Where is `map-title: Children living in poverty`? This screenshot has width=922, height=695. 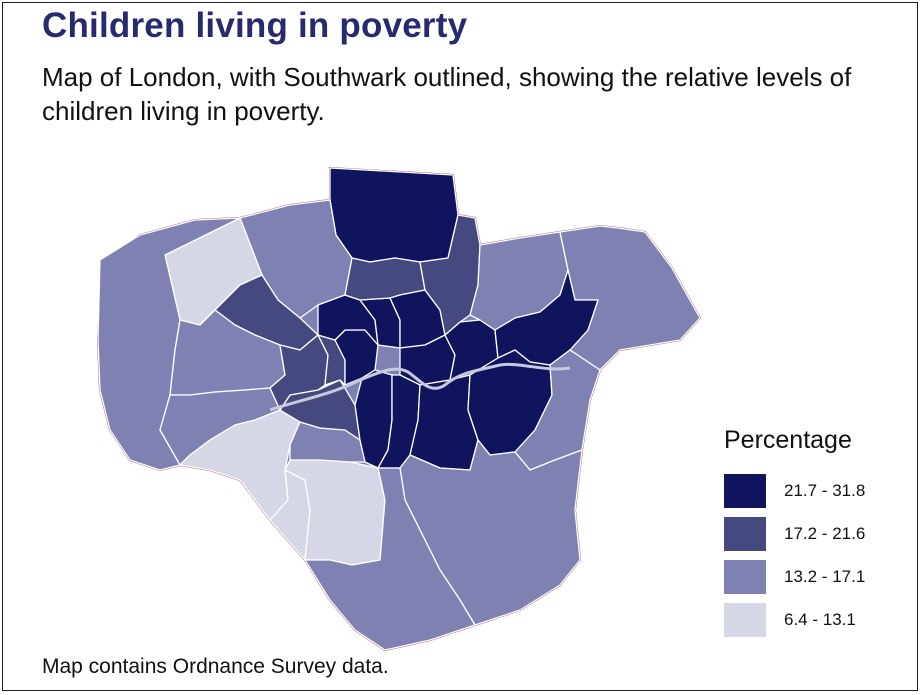 map-title: Children living in poverty is located at coordinates (255, 25).